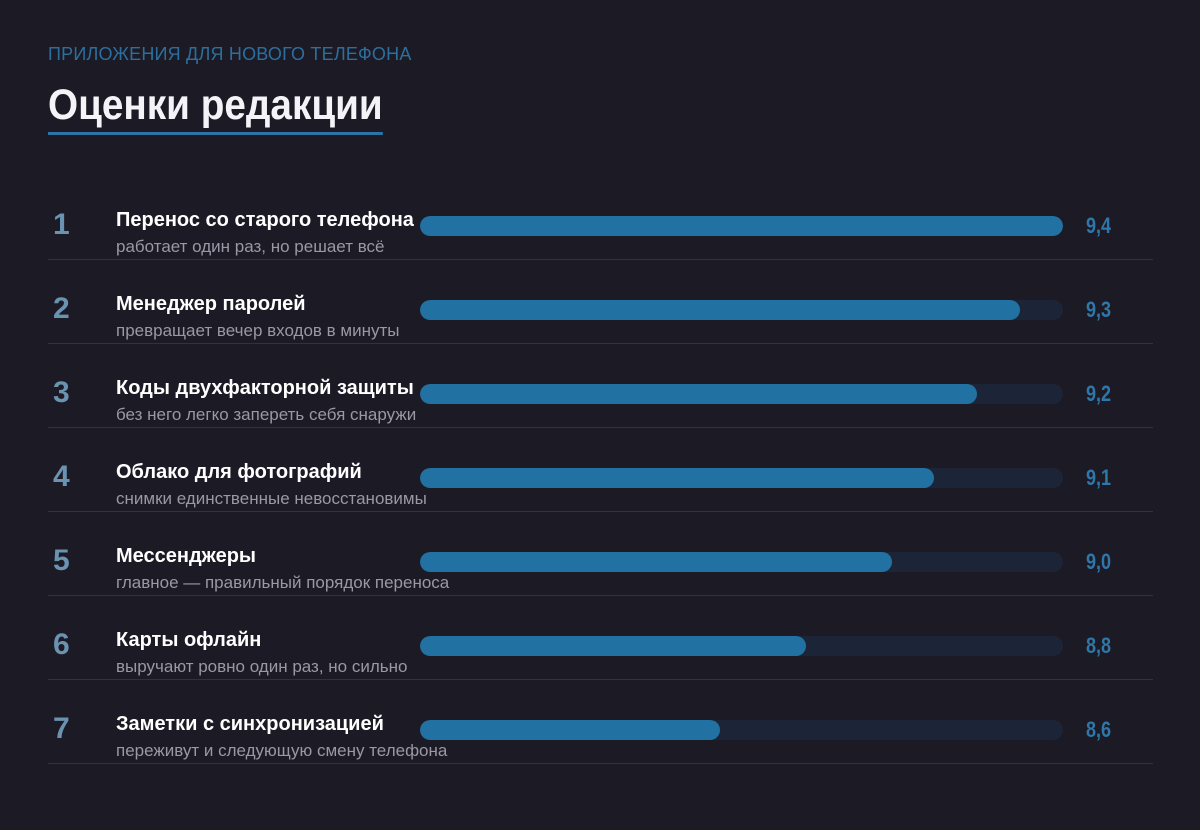  I want to click on app-description: главное — правильный порядок переноса, so click(283, 582).